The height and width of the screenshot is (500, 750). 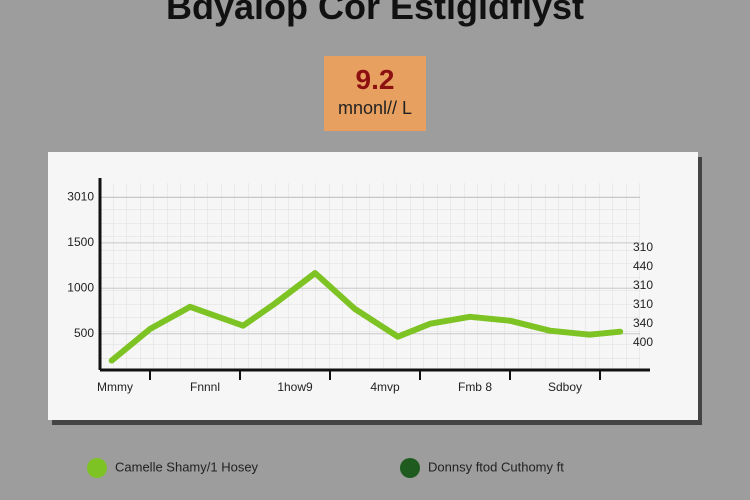 What do you see at coordinates (643, 266) in the screenshot?
I see `right-label: 440` at bounding box center [643, 266].